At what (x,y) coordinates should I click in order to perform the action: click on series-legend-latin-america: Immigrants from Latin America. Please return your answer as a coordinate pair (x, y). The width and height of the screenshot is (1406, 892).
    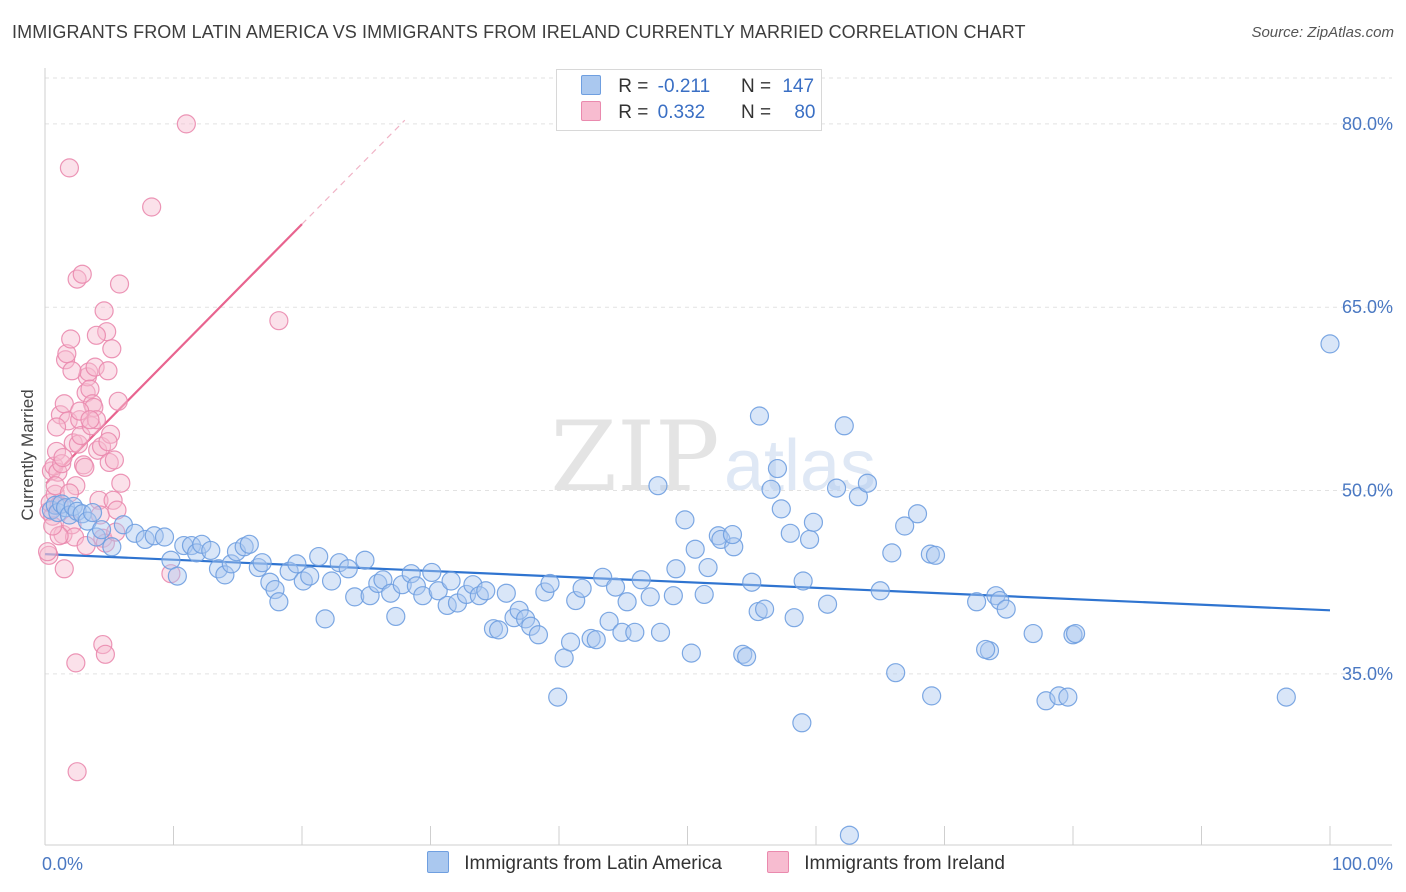
    Looking at the image, I should click on (574, 863).